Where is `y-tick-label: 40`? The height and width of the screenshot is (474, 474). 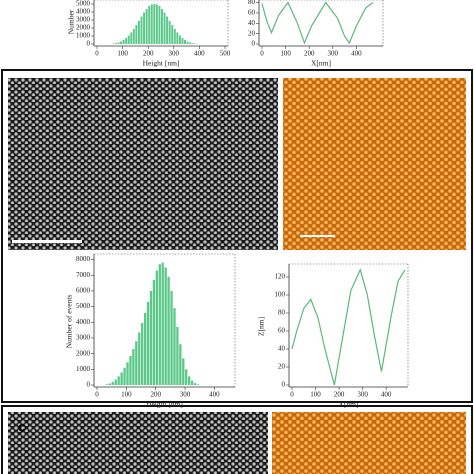
y-tick-label: 40 is located at coordinates (282, 349).